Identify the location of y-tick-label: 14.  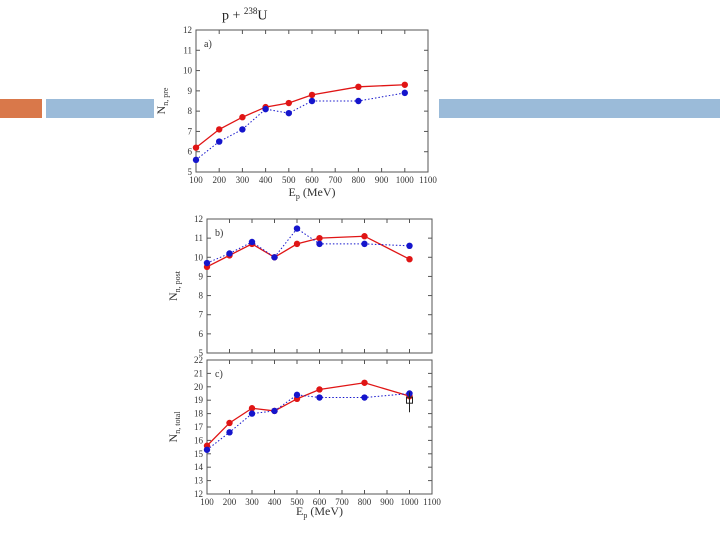
(199, 467).